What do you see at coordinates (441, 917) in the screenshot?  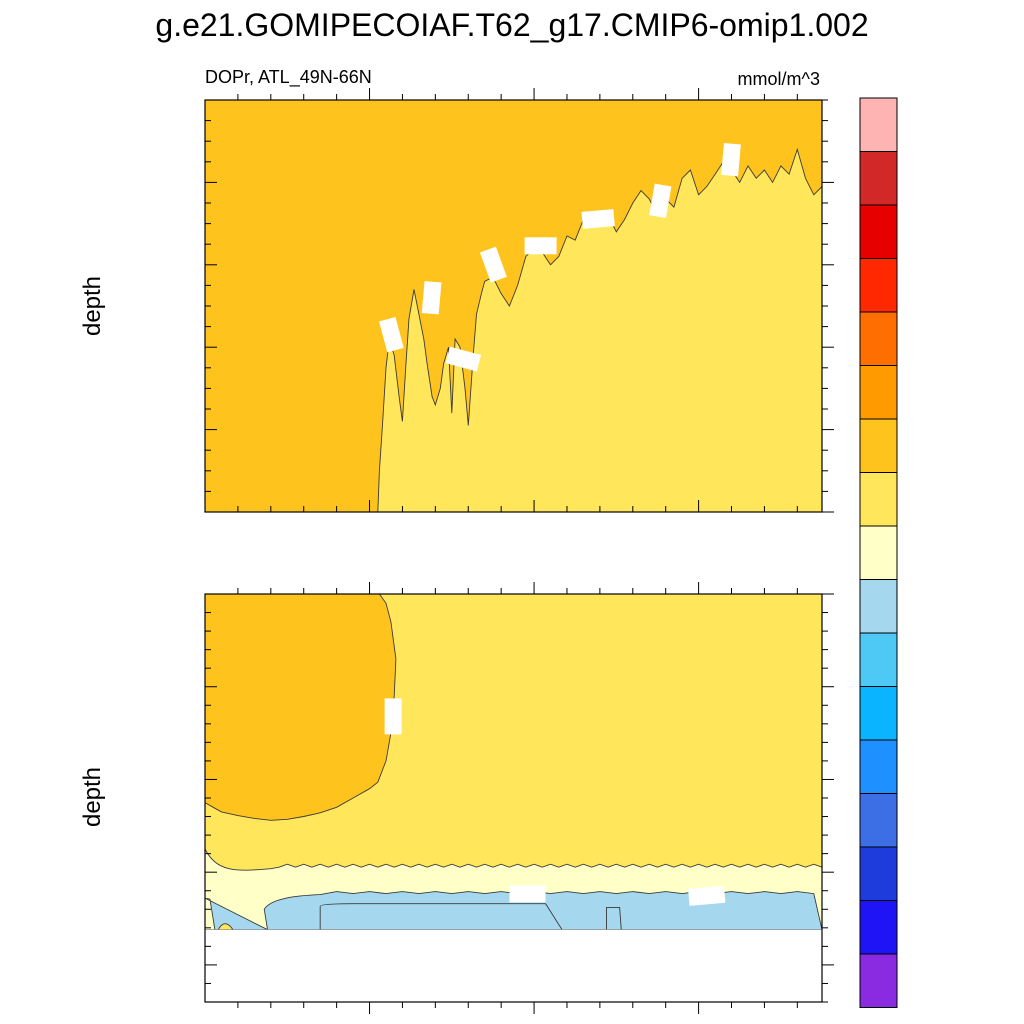 I see `lower-fill-021-pocket` at bounding box center [441, 917].